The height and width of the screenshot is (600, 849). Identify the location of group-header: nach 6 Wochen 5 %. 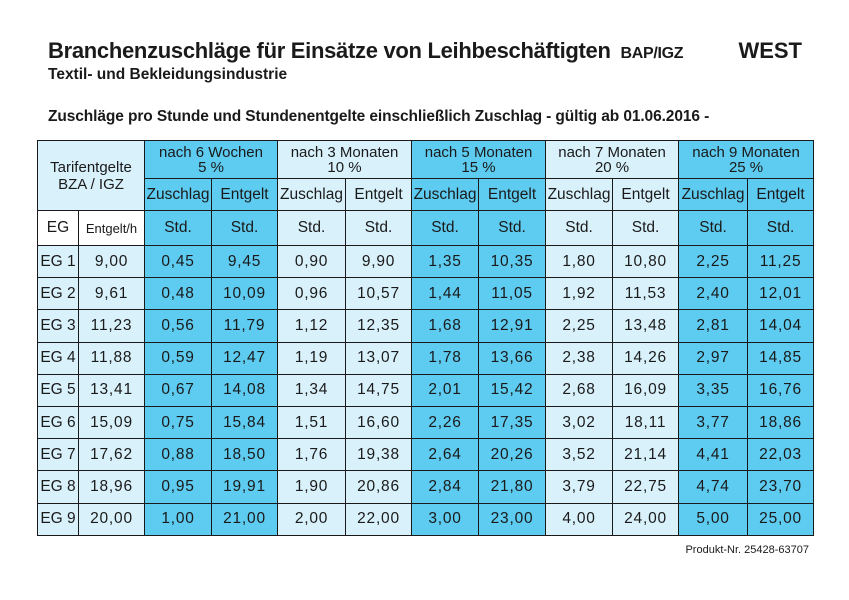
(211, 159).